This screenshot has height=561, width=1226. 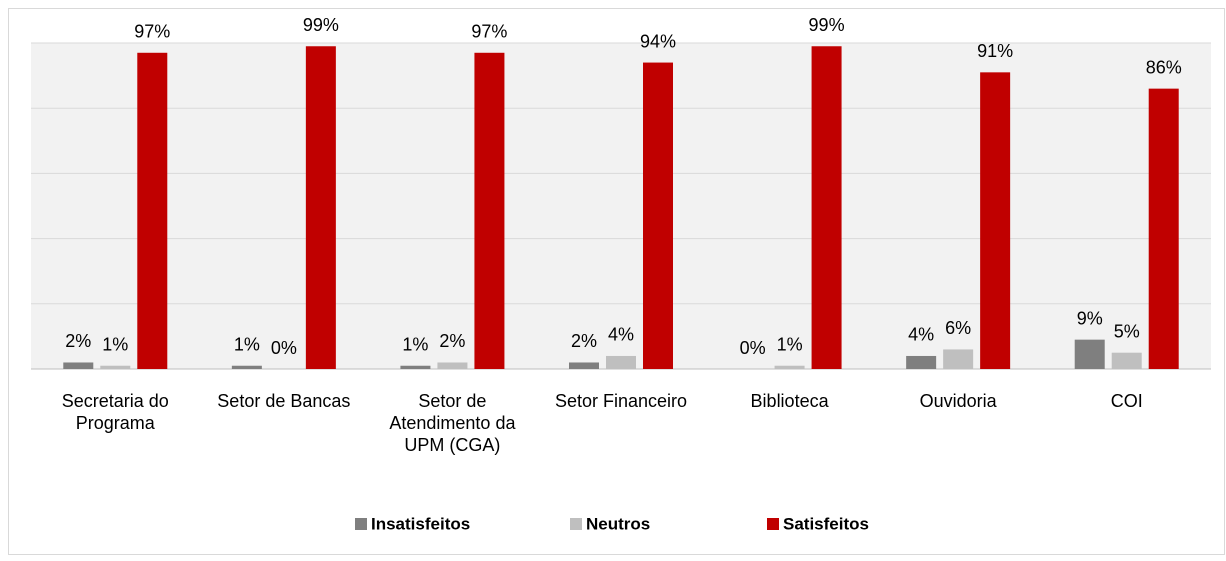 What do you see at coordinates (115, 412) in the screenshot?
I see `x-tick-label: Secretaria do Programa` at bounding box center [115, 412].